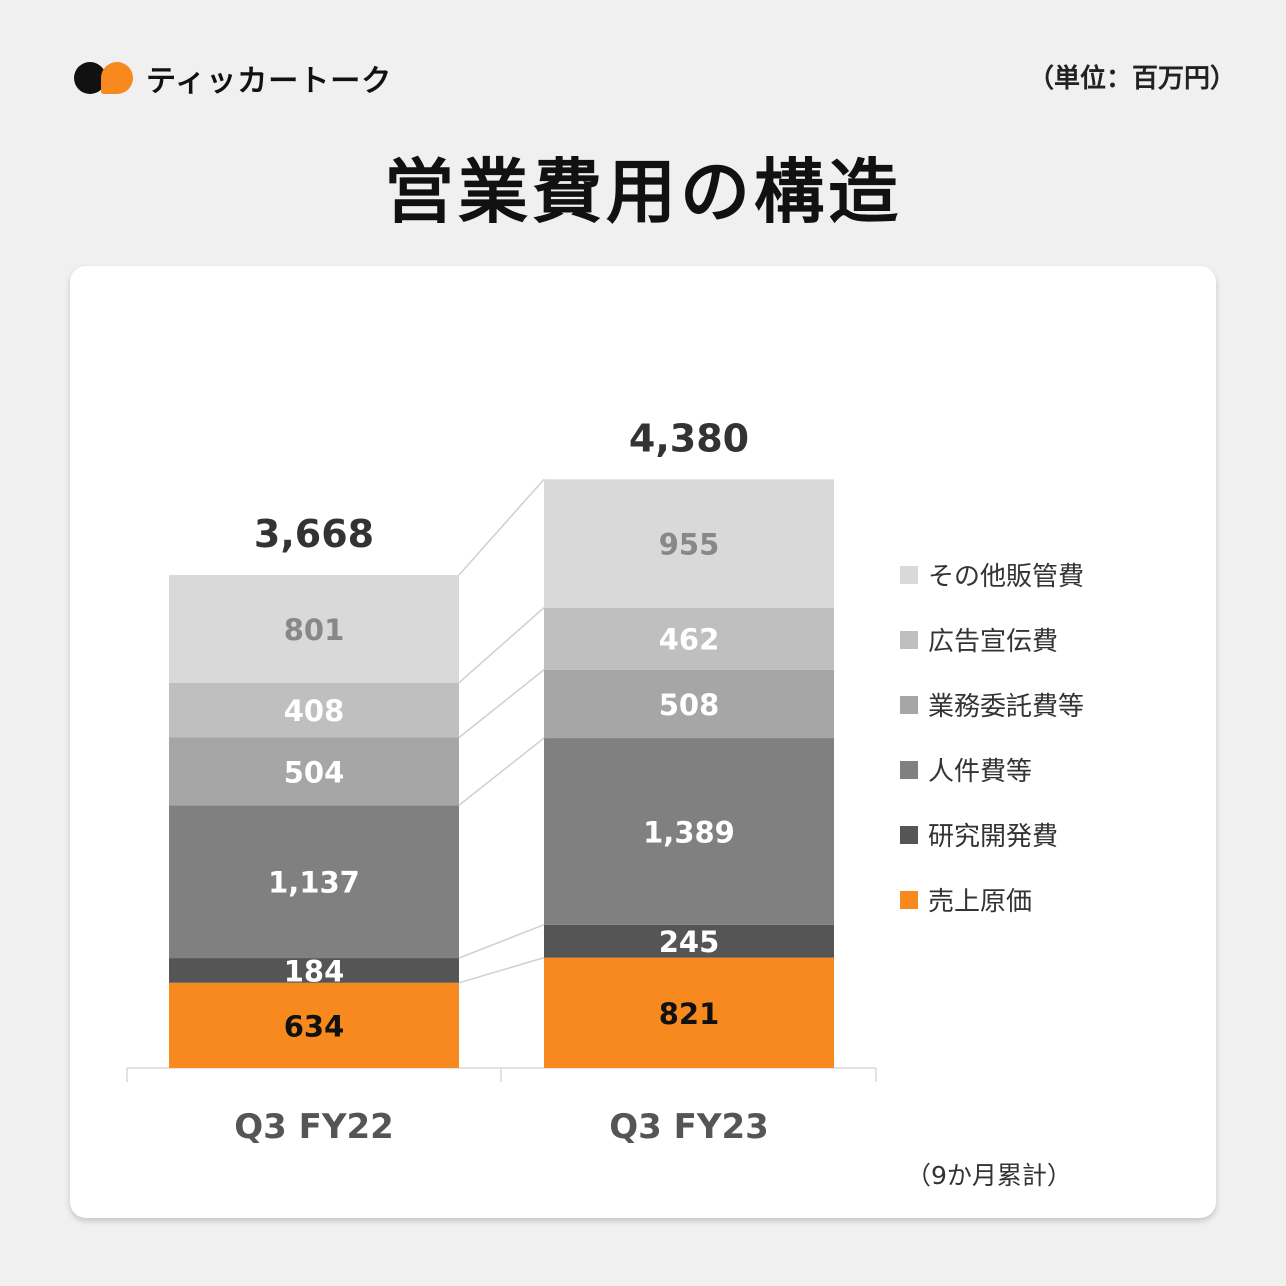  I want to click on value-label-2-1: 1,389, so click(689, 832).